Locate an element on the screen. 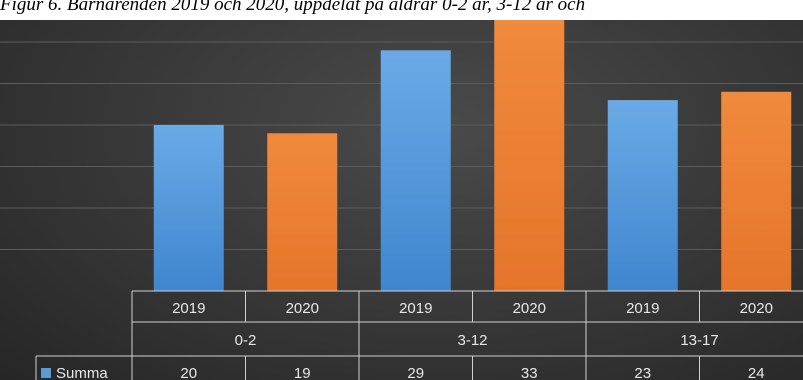 This screenshot has height=380, width=803. value-label: 23 is located at coordinates (642, 372).